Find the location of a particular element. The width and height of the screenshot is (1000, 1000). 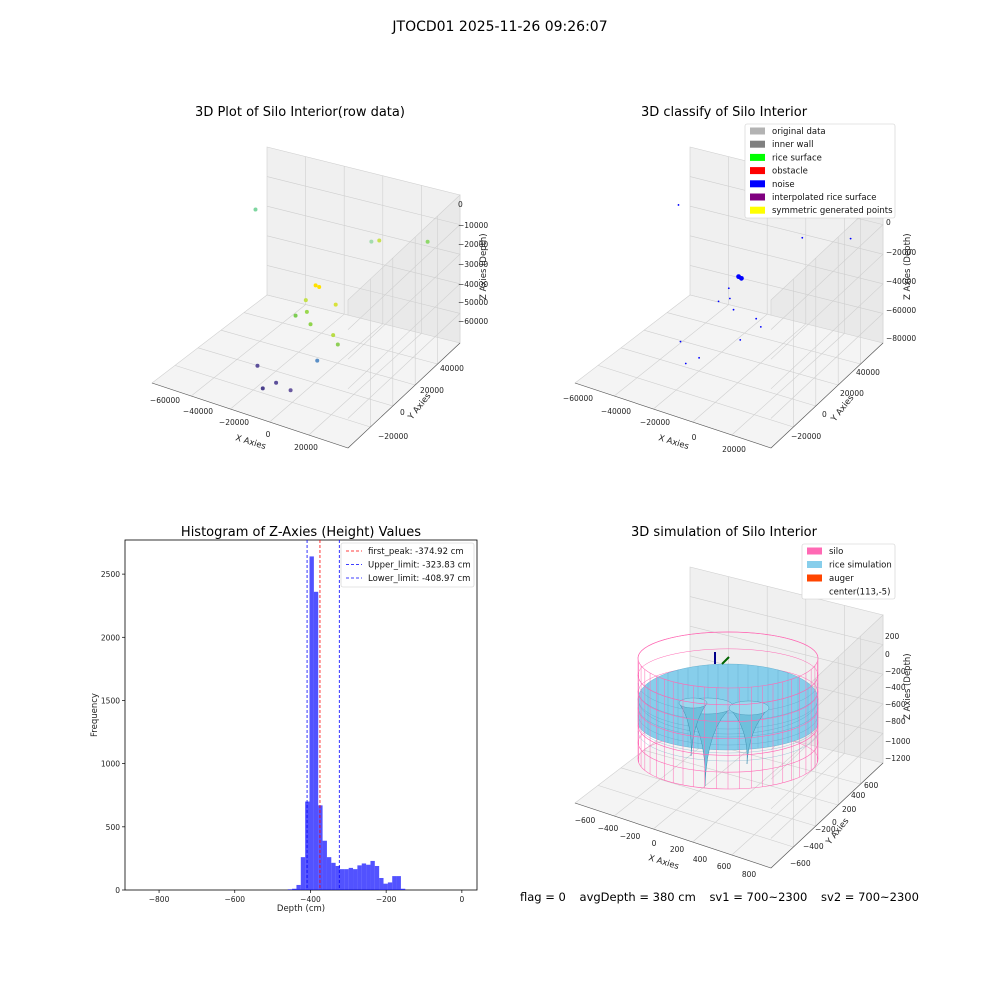

classify-plot-title: 3D classify of Silo Interior is located at coordinates (724, 112).